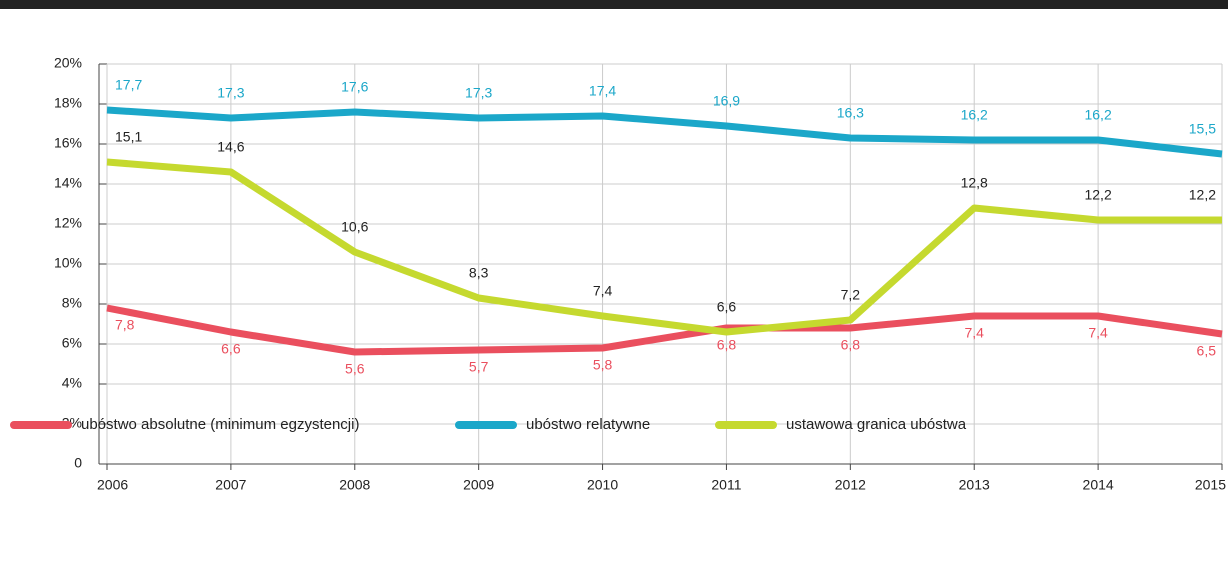 This screenshot has width=1228, height=562. I want to click on legend-label: ubóstwo relatywne, so click(588, 424).